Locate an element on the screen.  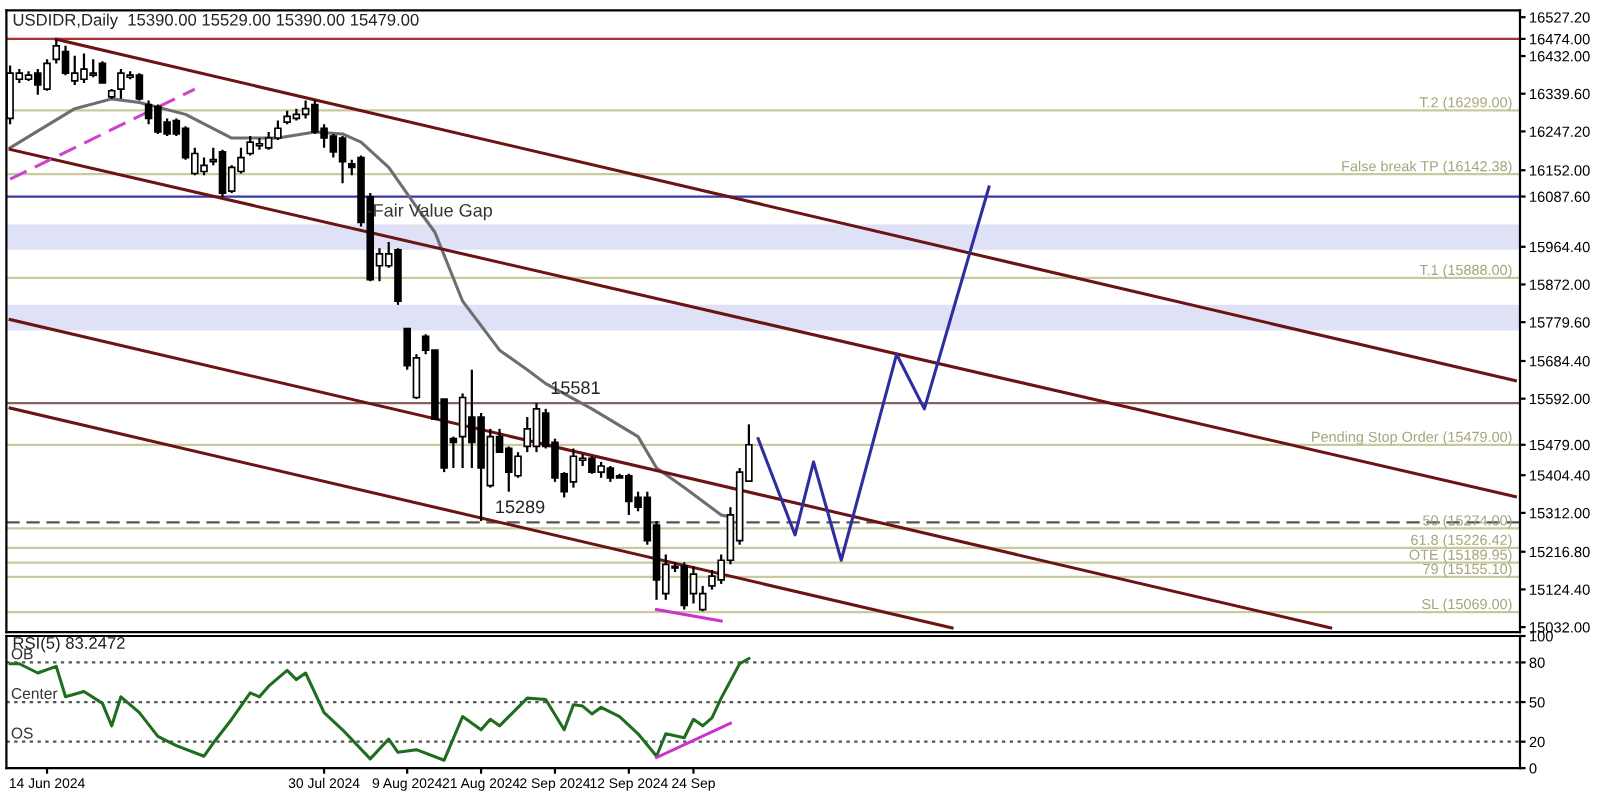
line-series is located at coordinates (379, 709).